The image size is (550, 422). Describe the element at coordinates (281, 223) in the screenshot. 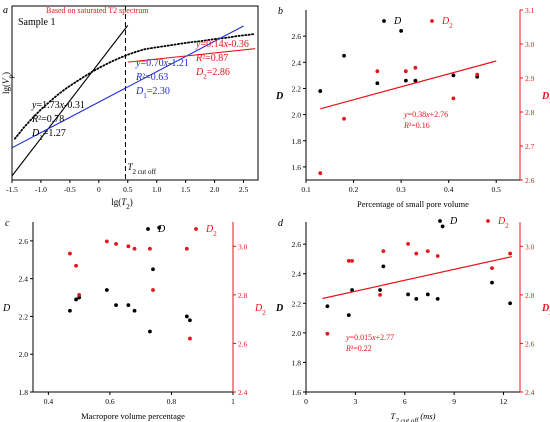

I see `panel-d-letter: d` at that location.